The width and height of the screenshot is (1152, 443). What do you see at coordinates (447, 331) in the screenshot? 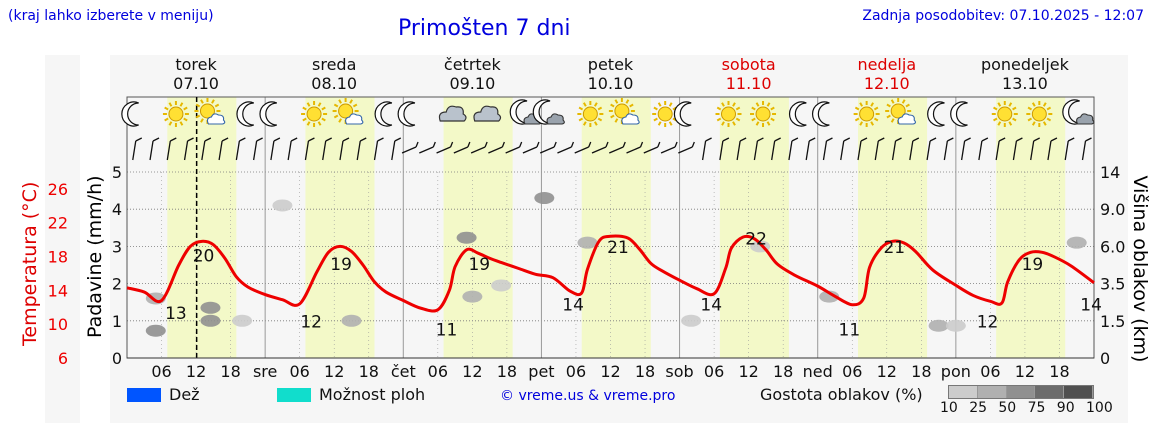
I see `temp-label: 11` at bounding box center [447, 331].